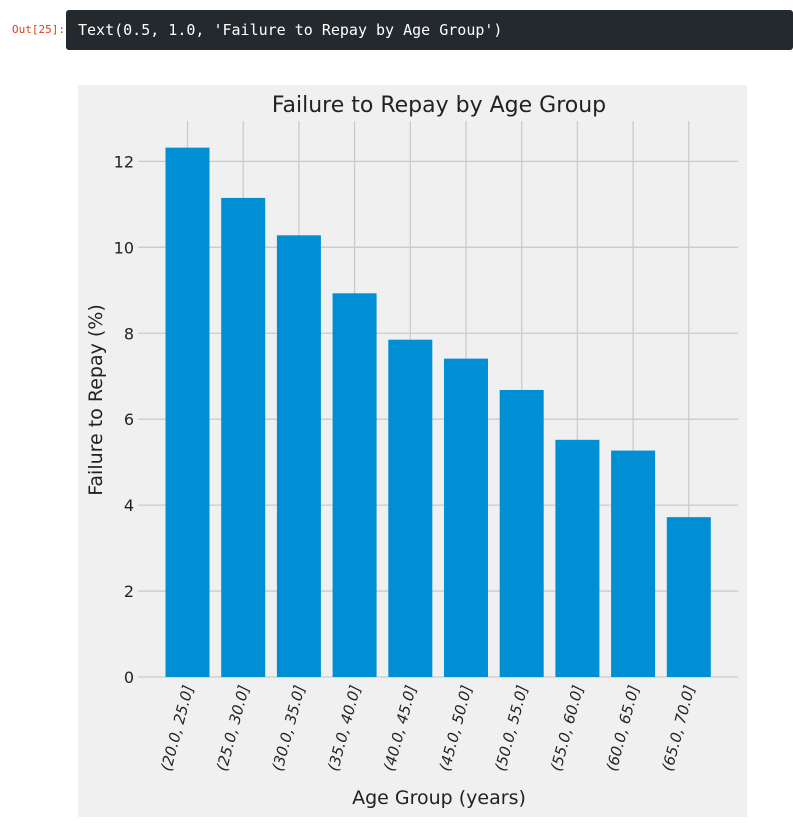  What do you see at coordinates (96, 400) in the screenshot?
I see `y-axis-label: Failure to Repay (%)` at bounding box center [96, 400].